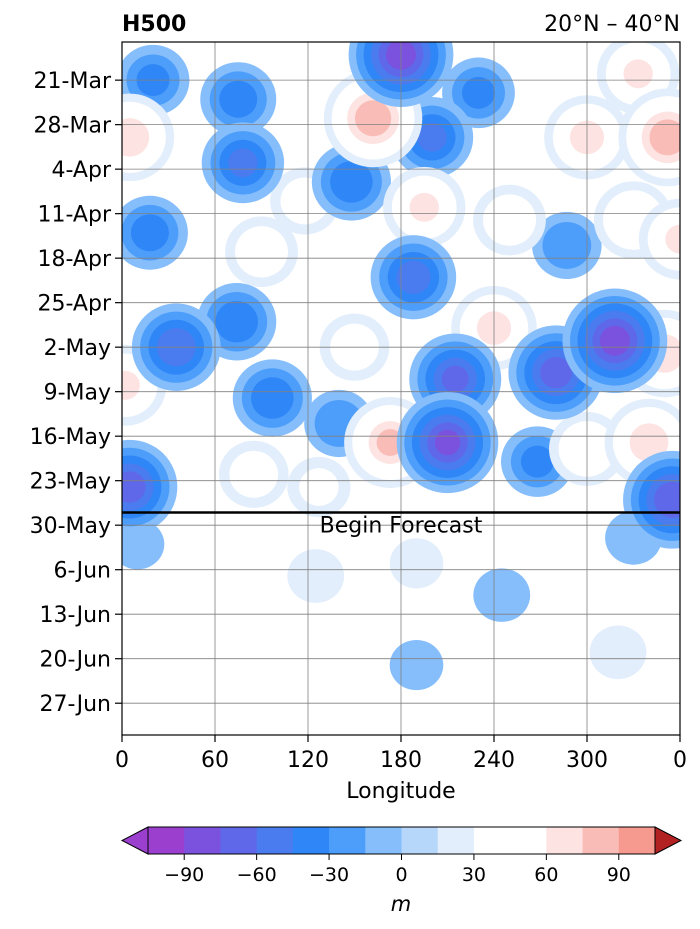  I want to click on colorbar-tick-label: −30, so click(329, 875).